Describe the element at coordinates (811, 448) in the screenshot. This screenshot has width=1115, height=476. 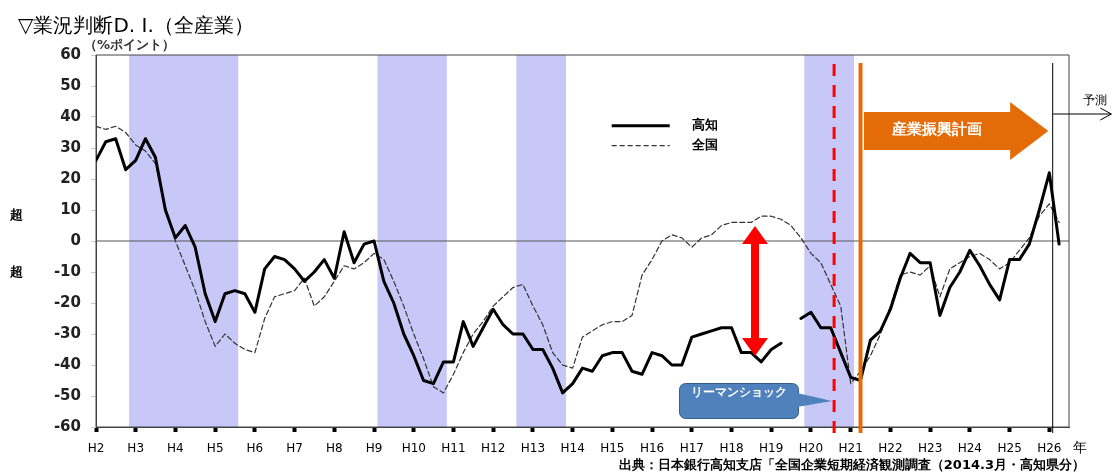
I see `x-tick-label: H20` at that location.